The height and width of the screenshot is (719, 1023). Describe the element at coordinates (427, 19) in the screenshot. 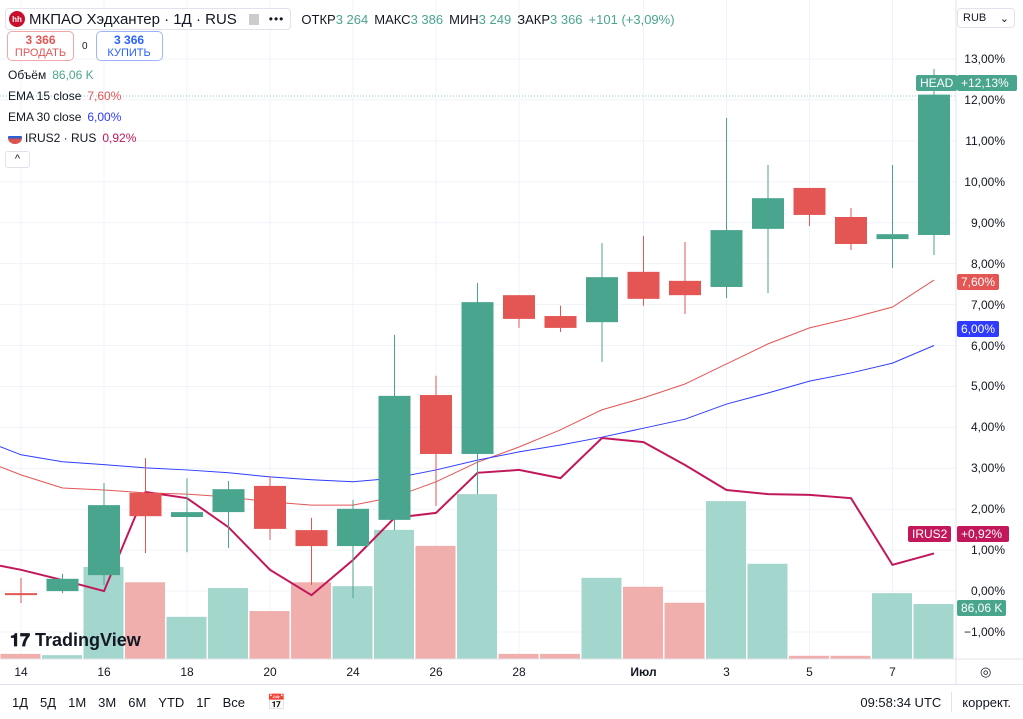

I see `high-value: 3 386` at that location.